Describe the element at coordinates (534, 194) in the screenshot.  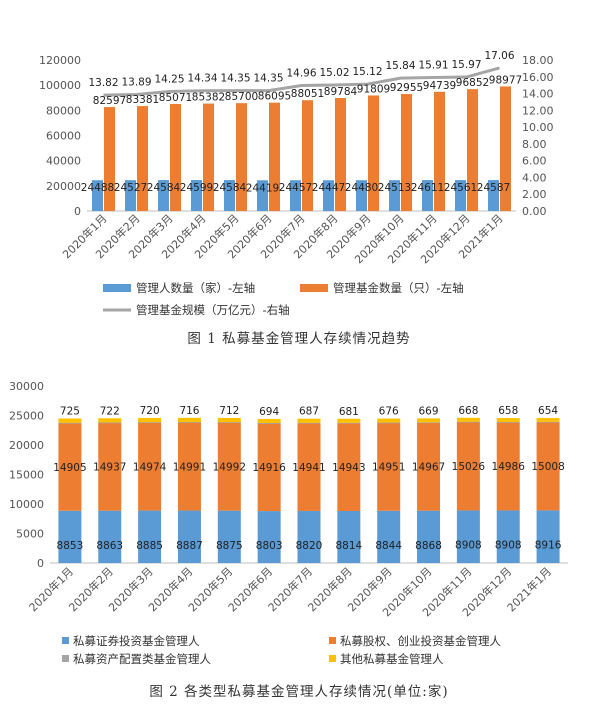
I see `right-axis-tick: 2.00` at that location.